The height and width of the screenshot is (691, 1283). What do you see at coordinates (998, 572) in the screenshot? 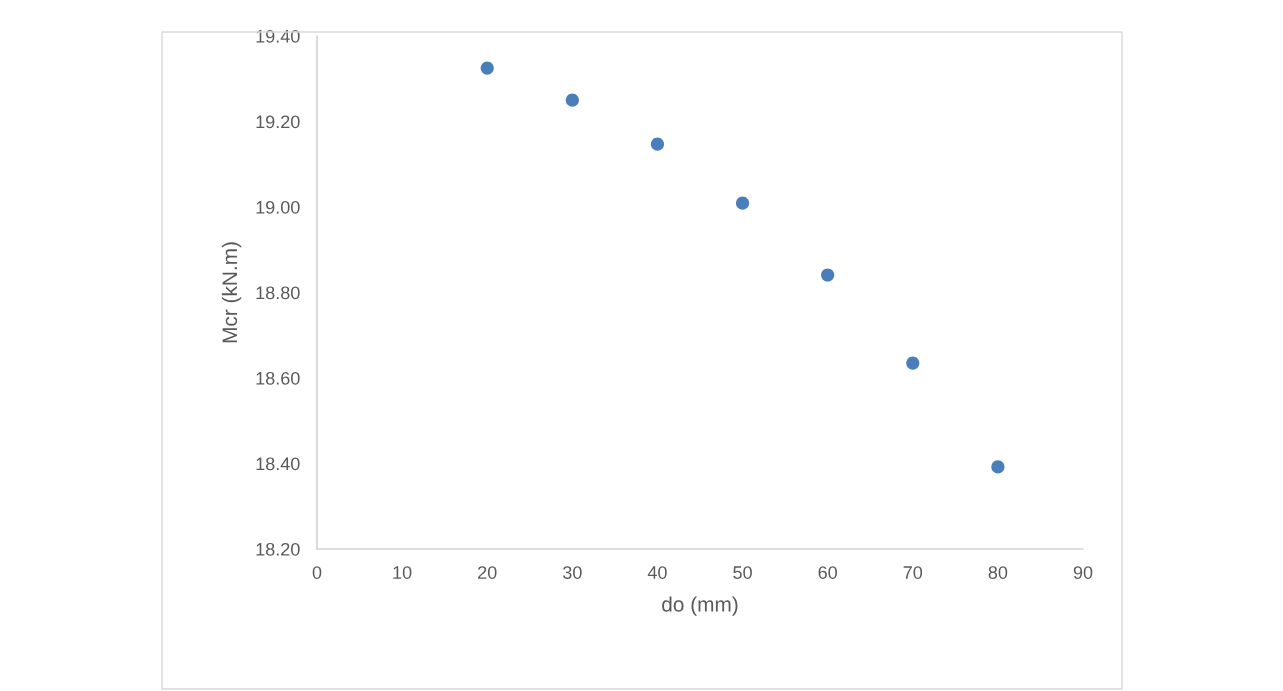
I see `x-tick-label: 80` at bounding box center [998, 572].